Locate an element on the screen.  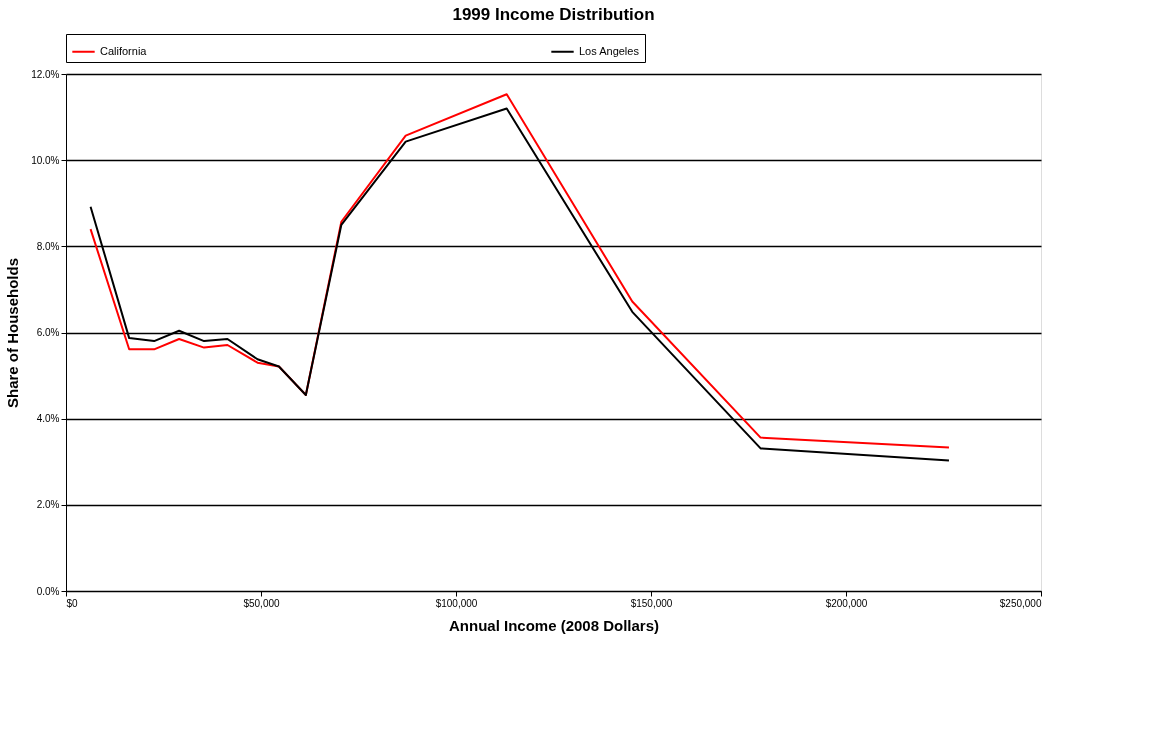
legend-label: California is located at coordinates (124, 50).